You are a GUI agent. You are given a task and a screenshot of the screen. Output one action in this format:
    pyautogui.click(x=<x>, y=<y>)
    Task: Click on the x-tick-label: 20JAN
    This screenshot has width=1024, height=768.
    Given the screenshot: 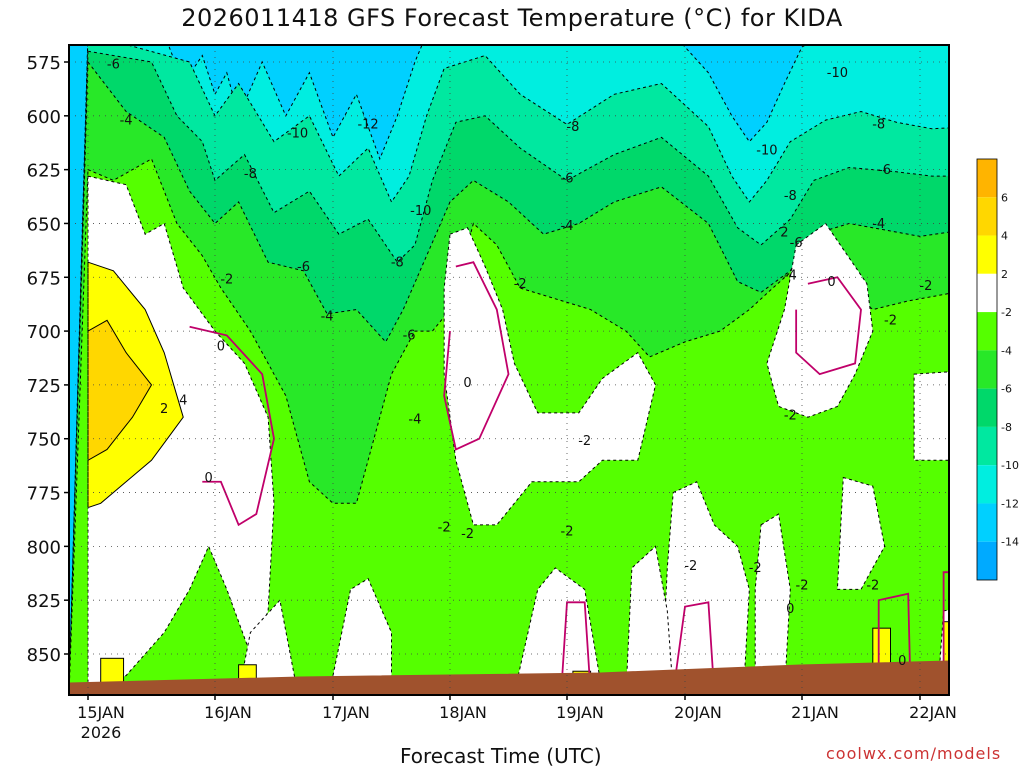 What is the action you would take?
    pyautogui.click(x=698, y=712)
    